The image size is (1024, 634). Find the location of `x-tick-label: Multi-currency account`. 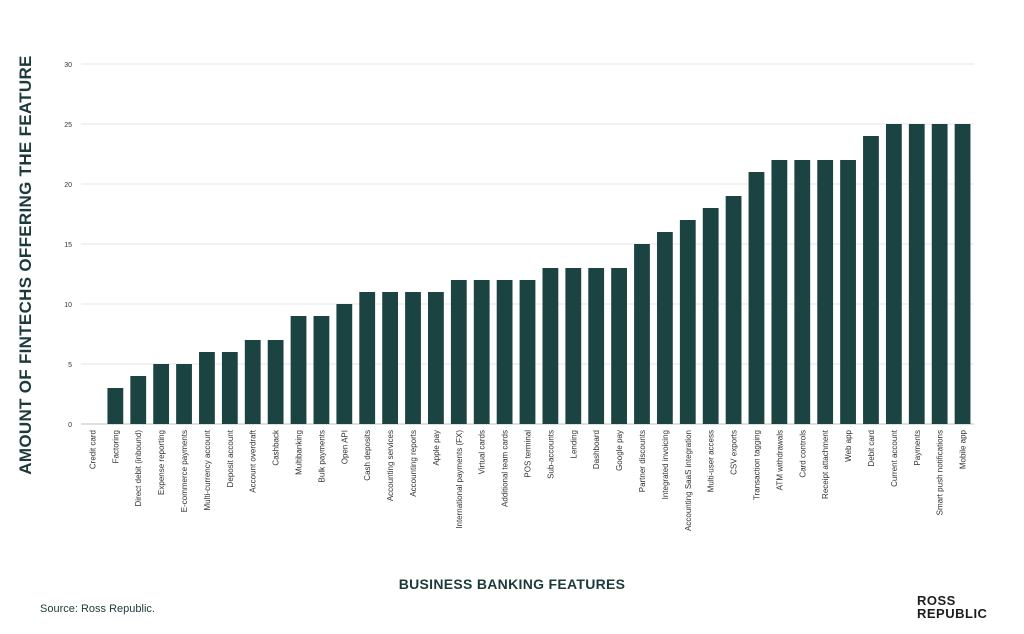

x-tick-label: Multi-currency account is located at coordinates (207, 469).